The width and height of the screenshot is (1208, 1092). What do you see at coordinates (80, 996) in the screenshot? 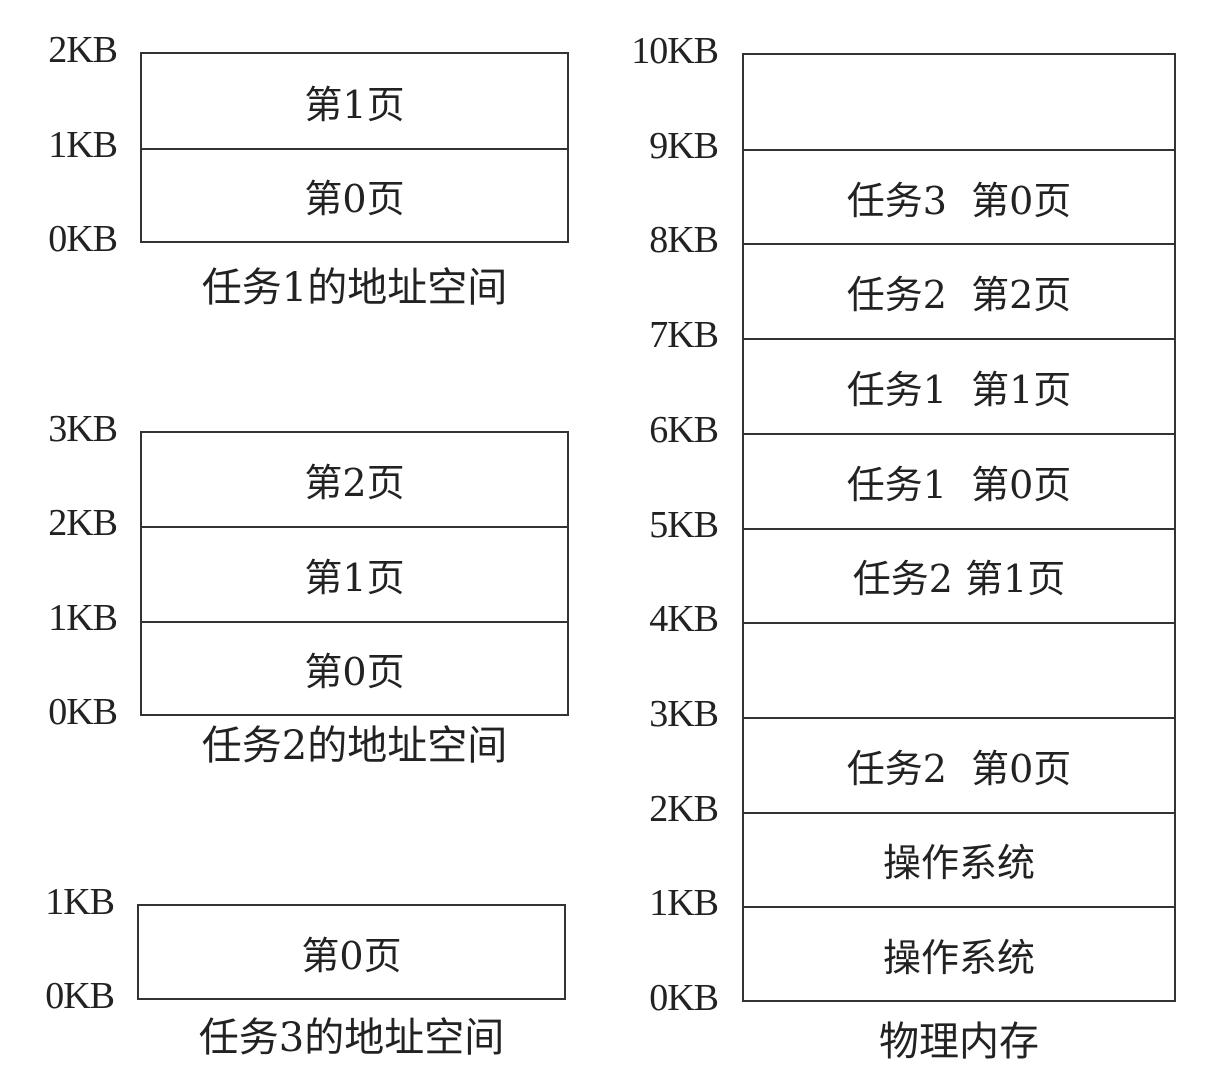
I see `task3-address-space-tick-label: 0KB` at bounding box center [80, 996].